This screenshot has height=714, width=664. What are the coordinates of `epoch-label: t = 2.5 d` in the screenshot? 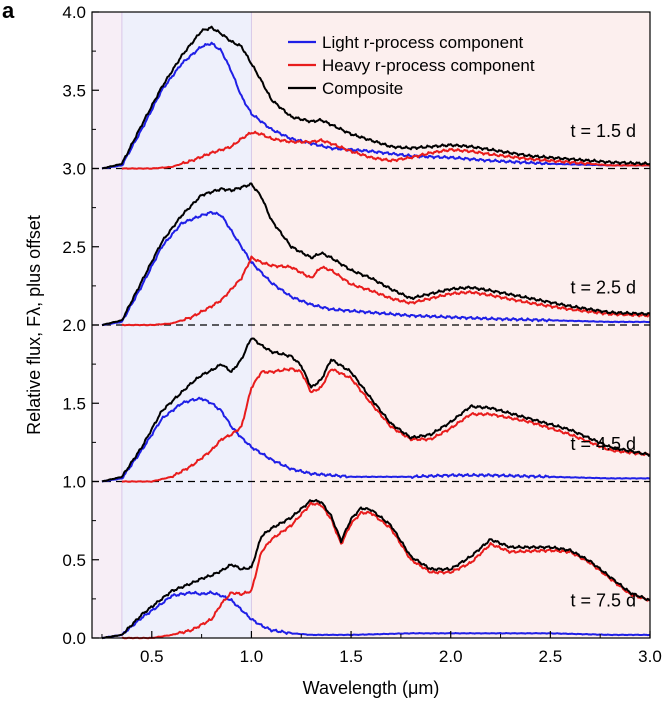 It's located at (603, 288).